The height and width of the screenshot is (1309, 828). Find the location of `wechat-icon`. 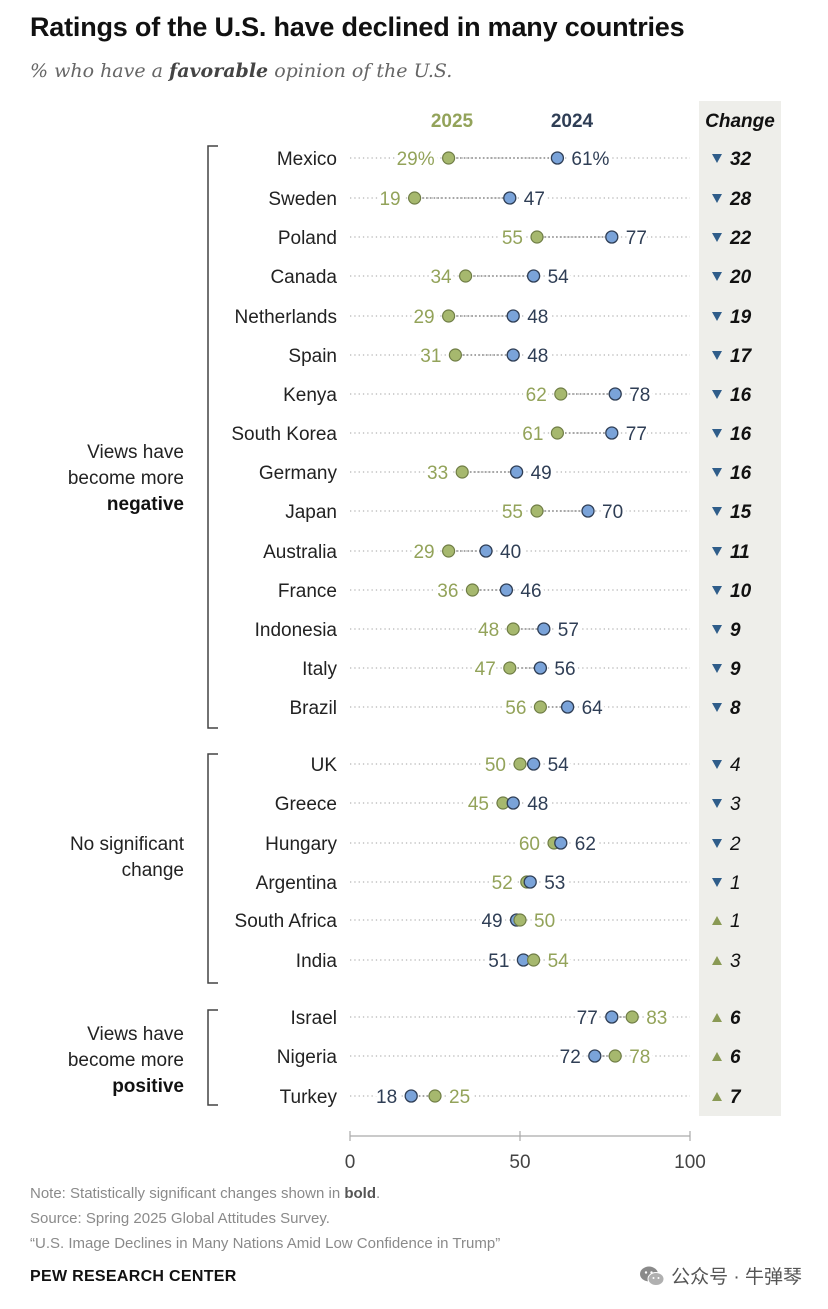

wechat-icon is located at coordinates (652, 1276).